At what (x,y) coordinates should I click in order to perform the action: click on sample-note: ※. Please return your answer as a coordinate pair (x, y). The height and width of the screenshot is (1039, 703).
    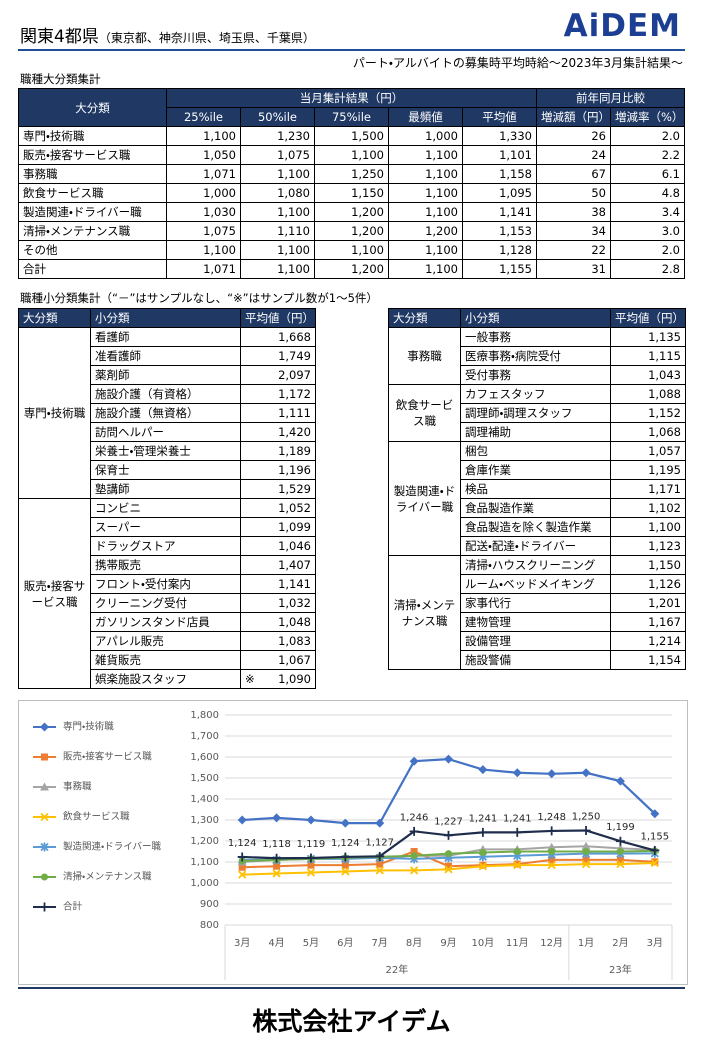
    Looking at the image, I should click on (250, 679).